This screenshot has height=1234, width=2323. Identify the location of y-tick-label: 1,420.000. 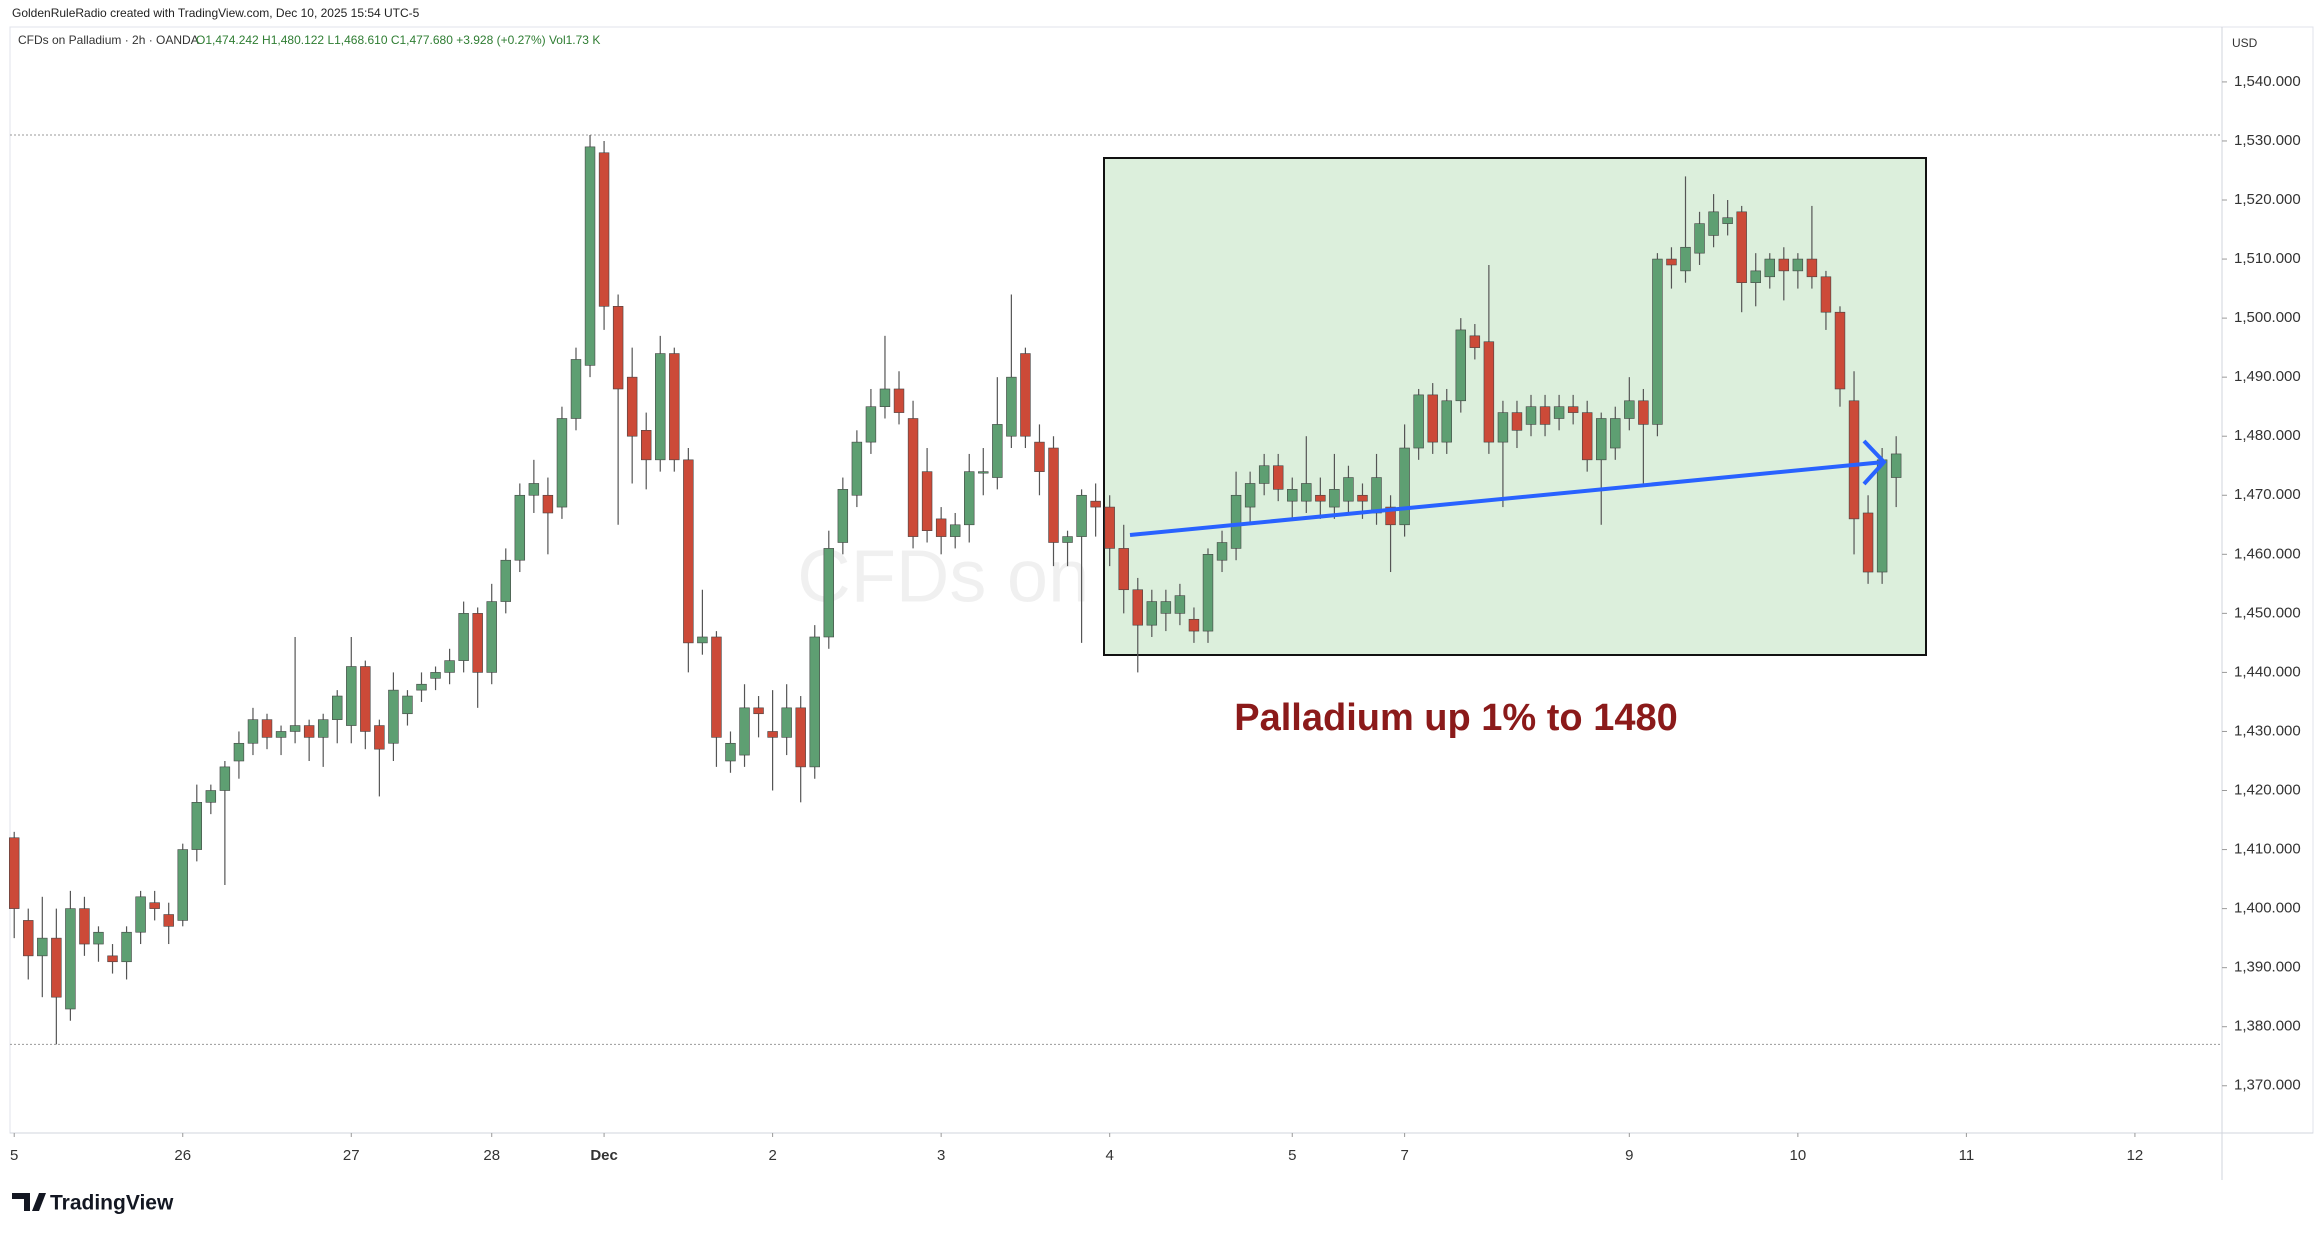
(2267, 789).